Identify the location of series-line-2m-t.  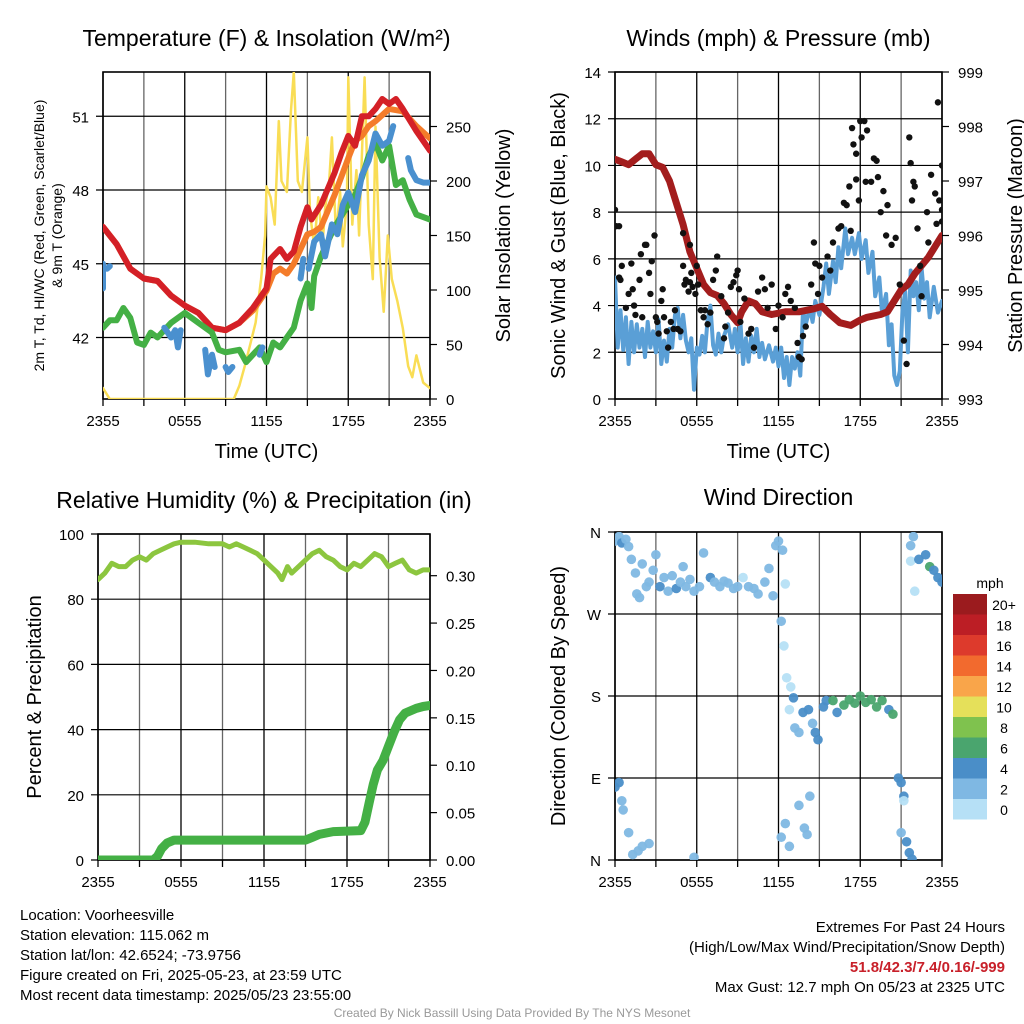
(266, 215).